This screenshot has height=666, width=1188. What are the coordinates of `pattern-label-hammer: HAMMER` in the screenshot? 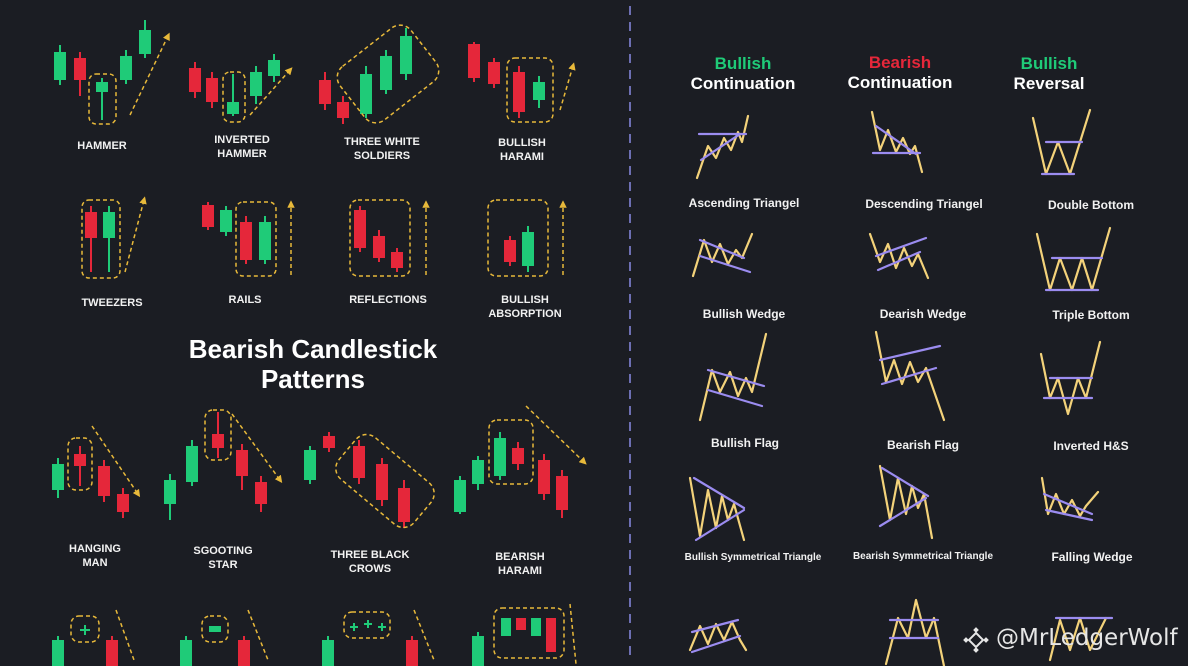 It's located at (102, 146).